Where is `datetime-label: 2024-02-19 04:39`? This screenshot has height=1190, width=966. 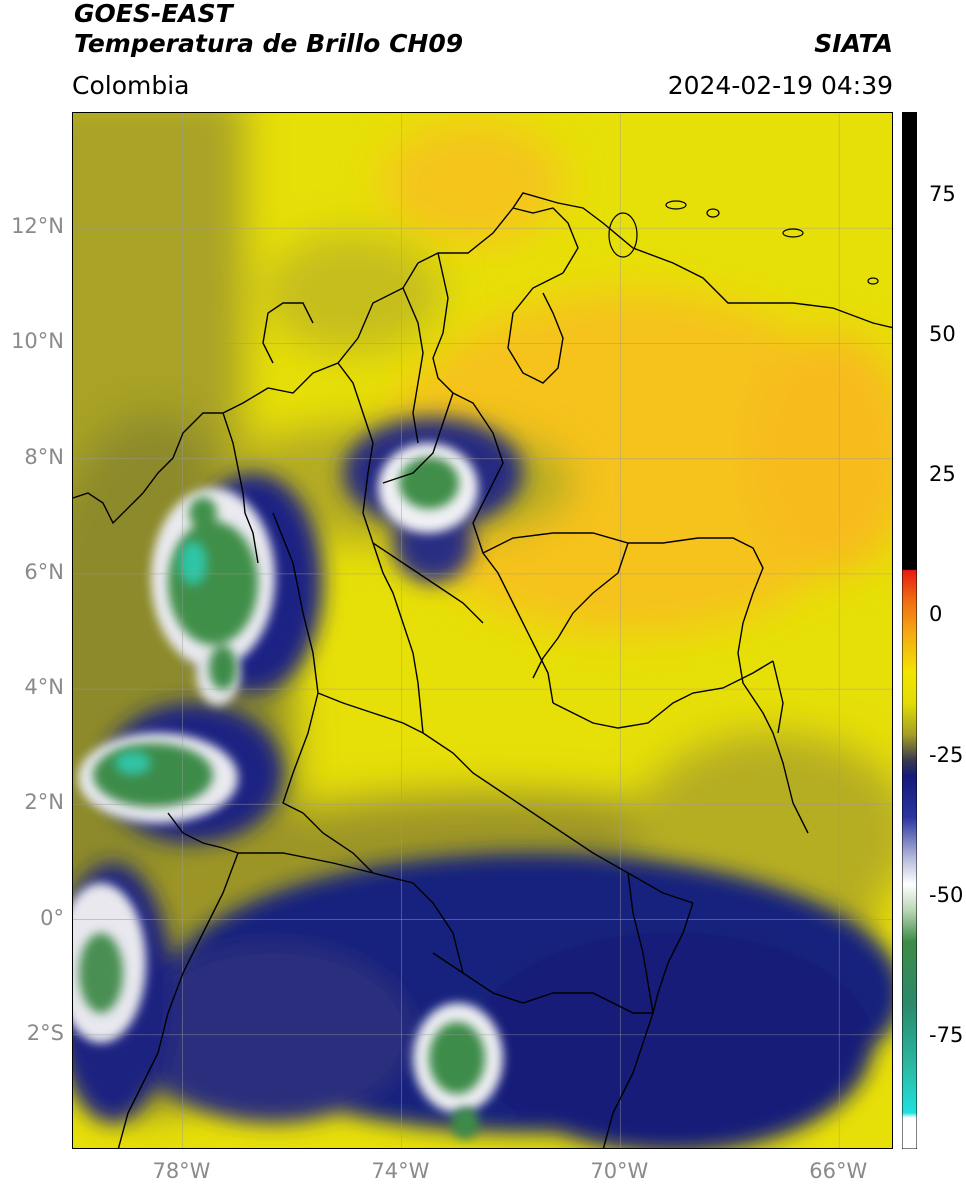 datetime-label: 2024-02-19 04:39 is located at coordinates (780, 85).